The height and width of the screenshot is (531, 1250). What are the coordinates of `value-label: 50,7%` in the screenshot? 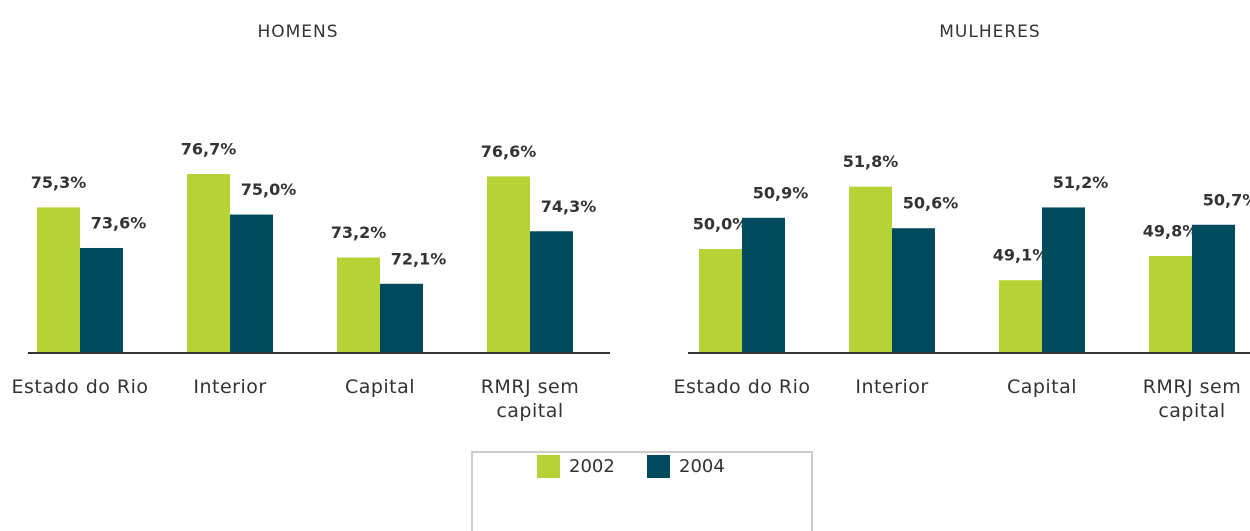 It's located at (1226, 199).